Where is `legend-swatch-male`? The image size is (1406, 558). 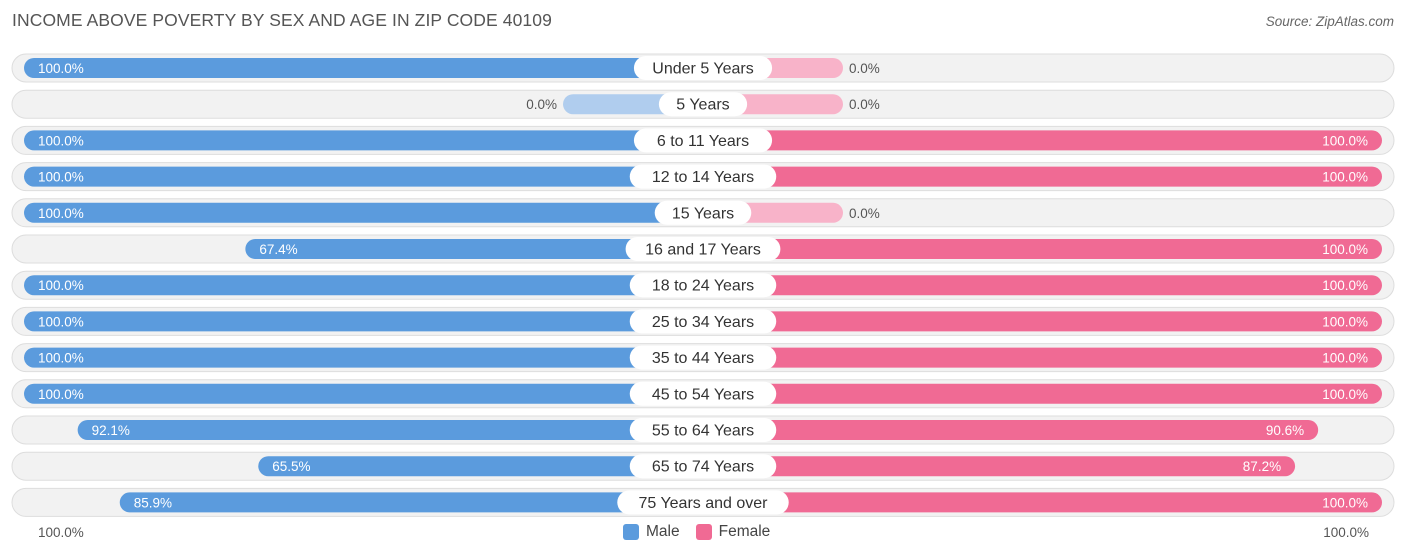 legend-swatch-male is located at coordinates (631, 532).